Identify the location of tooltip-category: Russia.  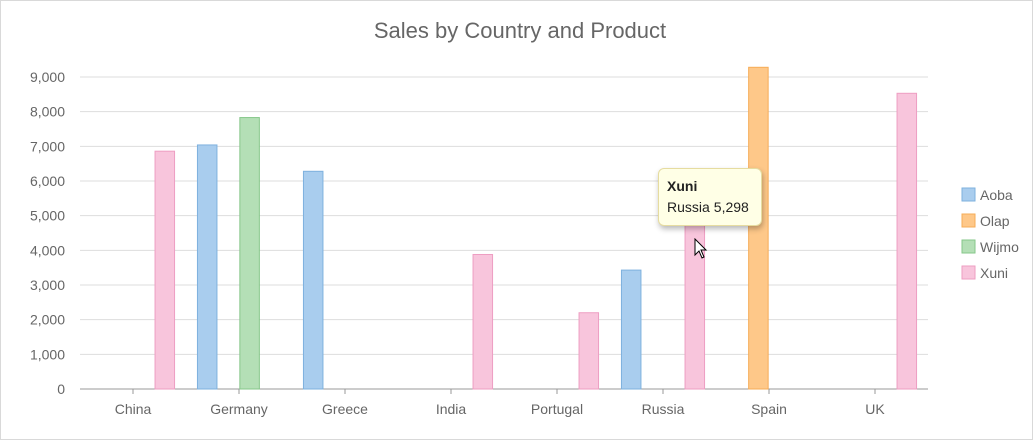
(688, 207).